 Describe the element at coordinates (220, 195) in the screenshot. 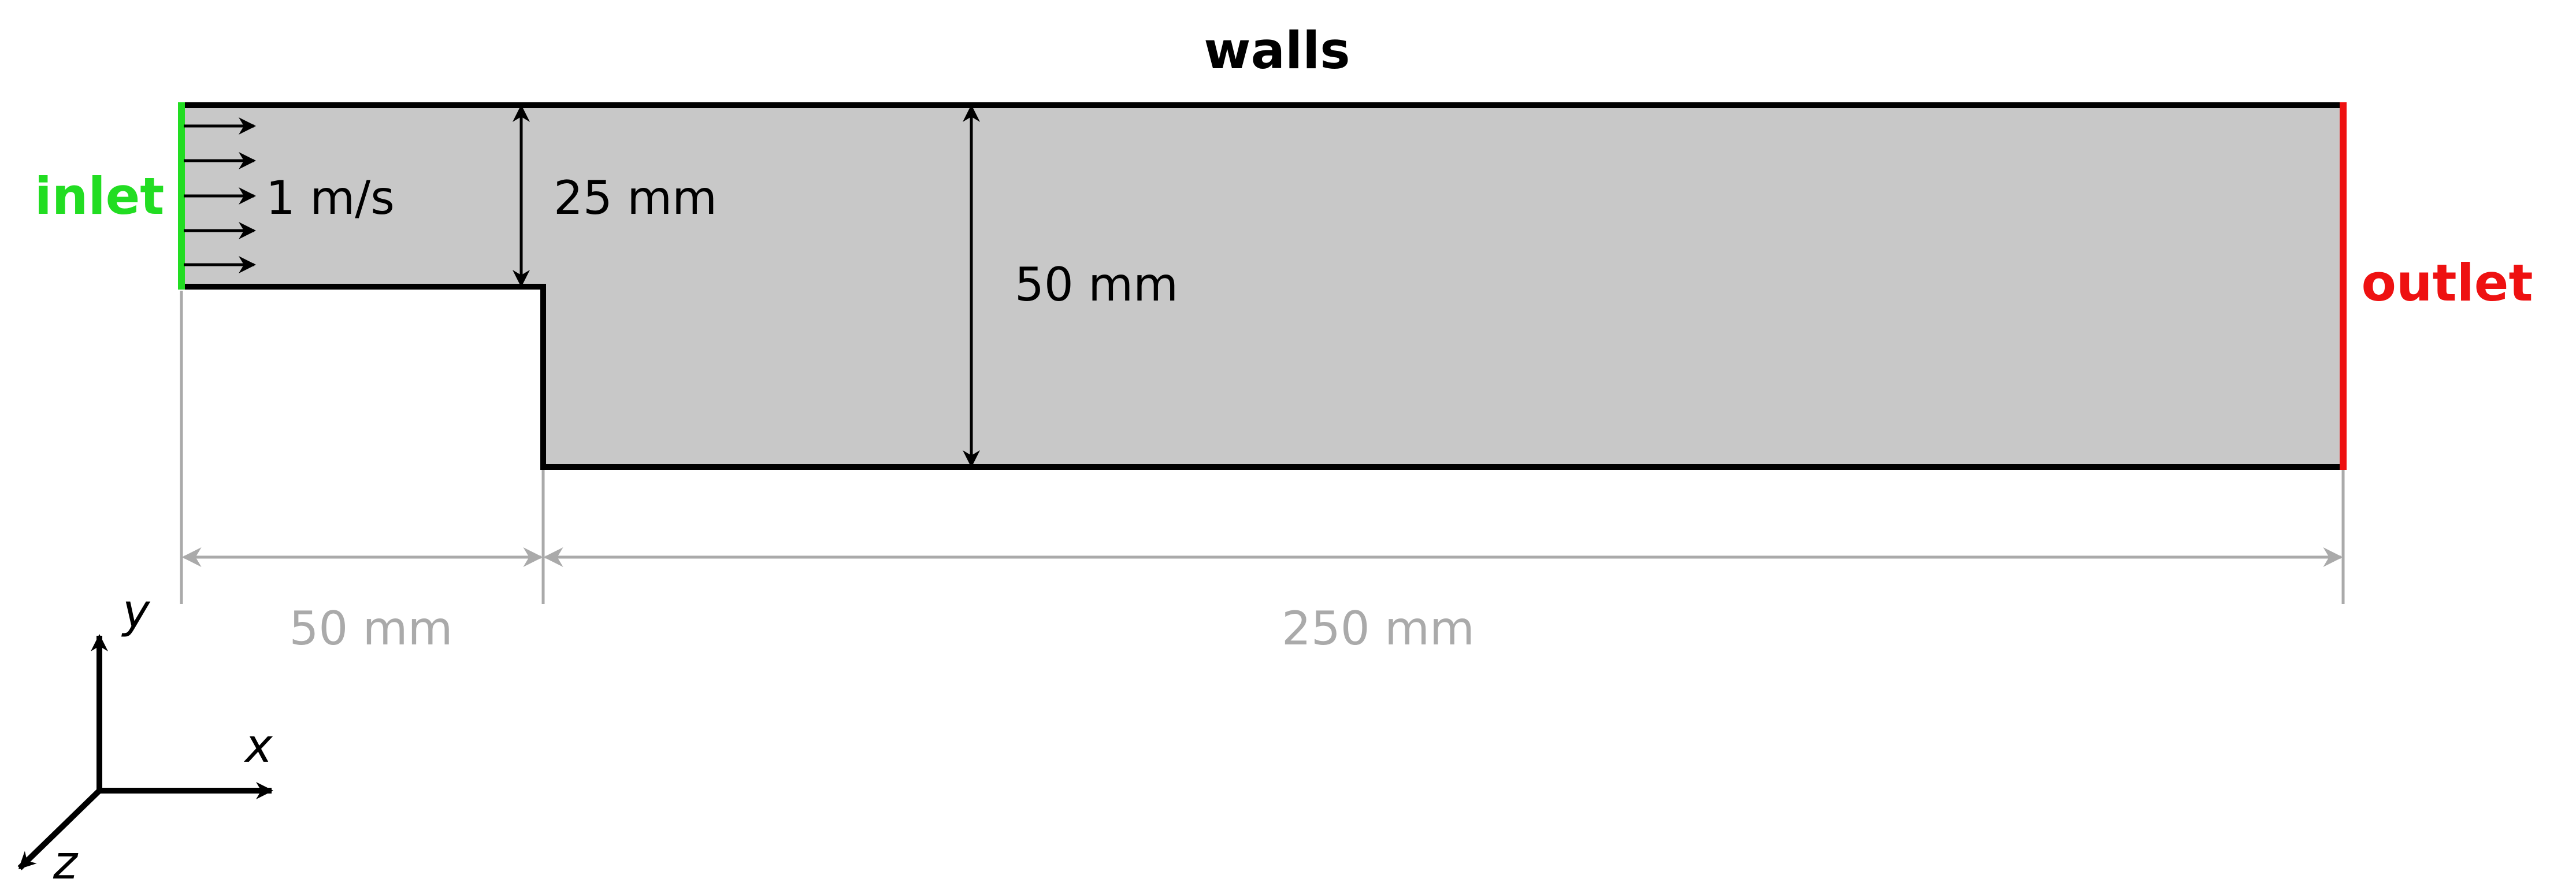

I see `inlet-velocity-arrows` at that location.